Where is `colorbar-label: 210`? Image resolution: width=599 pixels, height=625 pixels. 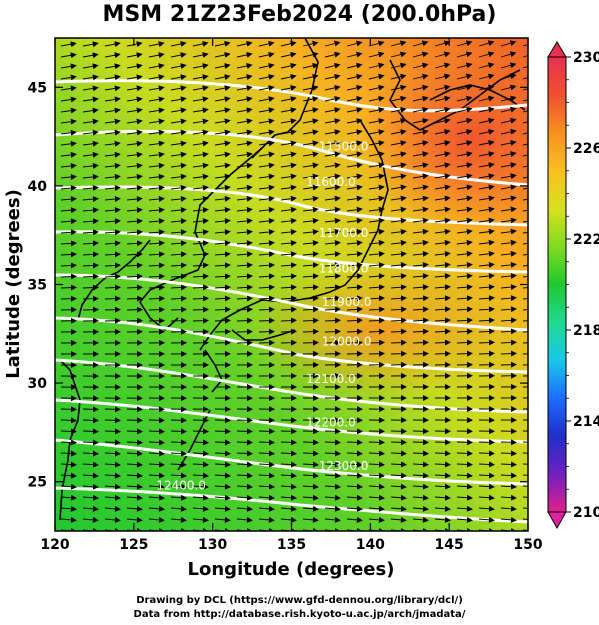
colorbar-label: 210 is located at coordinates (586, 513).